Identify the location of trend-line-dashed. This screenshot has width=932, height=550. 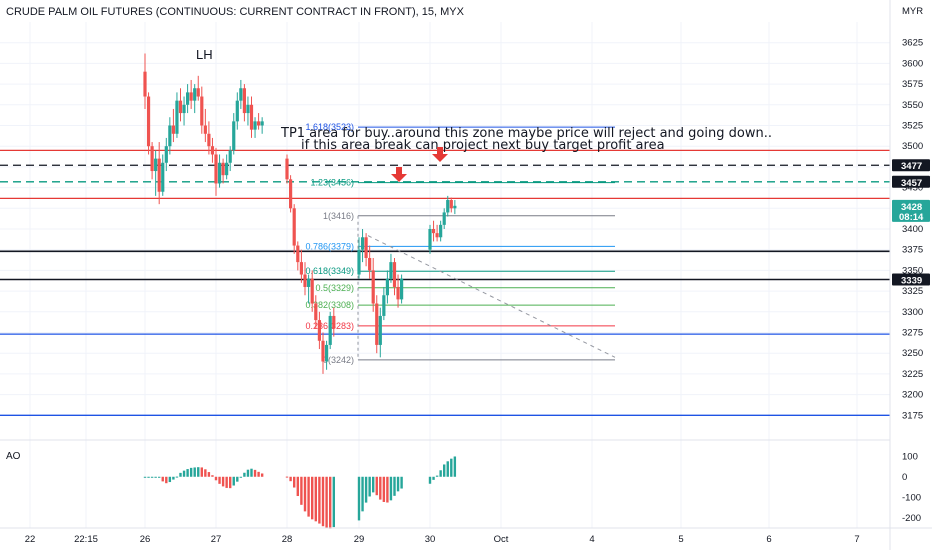
(491, 296).